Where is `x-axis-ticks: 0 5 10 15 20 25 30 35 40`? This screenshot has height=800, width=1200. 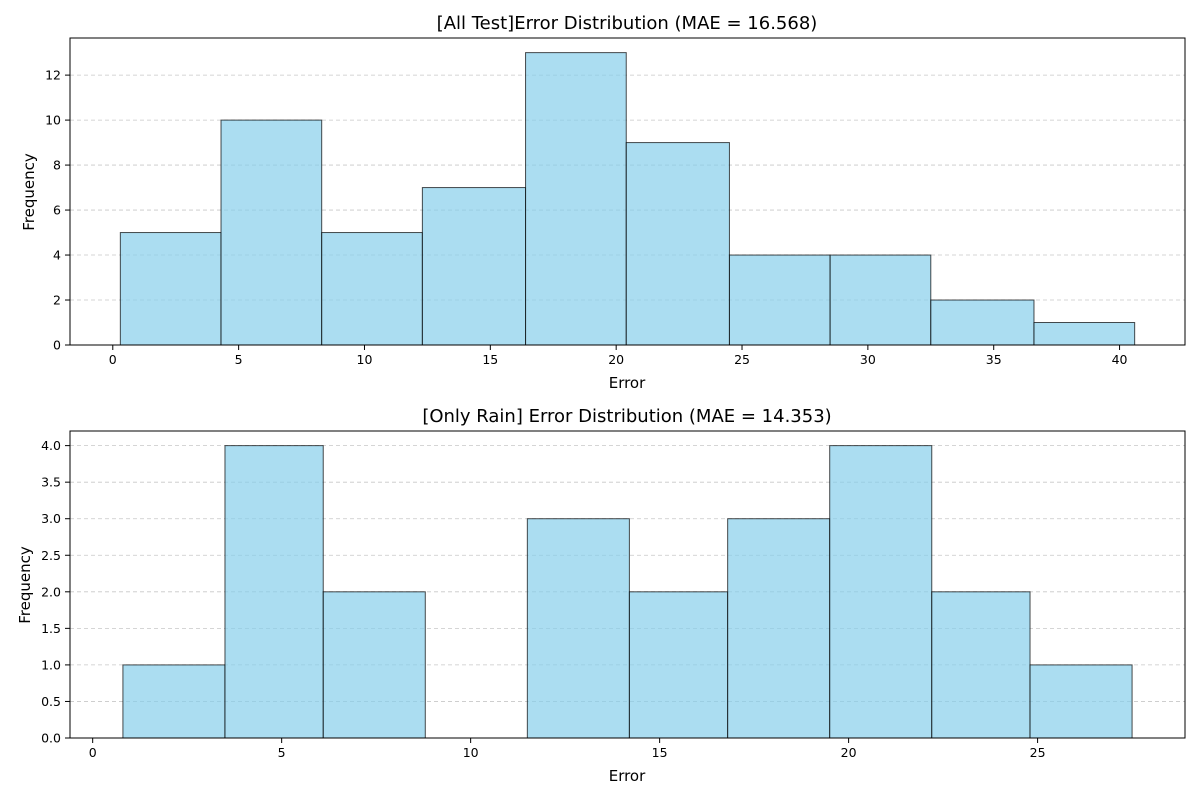 x-axis-ticks: 0 5 10 15 20 25 30 35 40 is located at coordinates (618, 356).